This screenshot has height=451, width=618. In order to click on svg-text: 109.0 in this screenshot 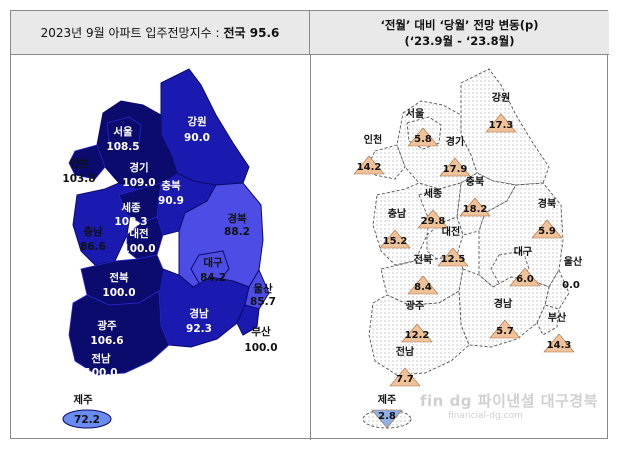, I will do `click(138, 183)`.